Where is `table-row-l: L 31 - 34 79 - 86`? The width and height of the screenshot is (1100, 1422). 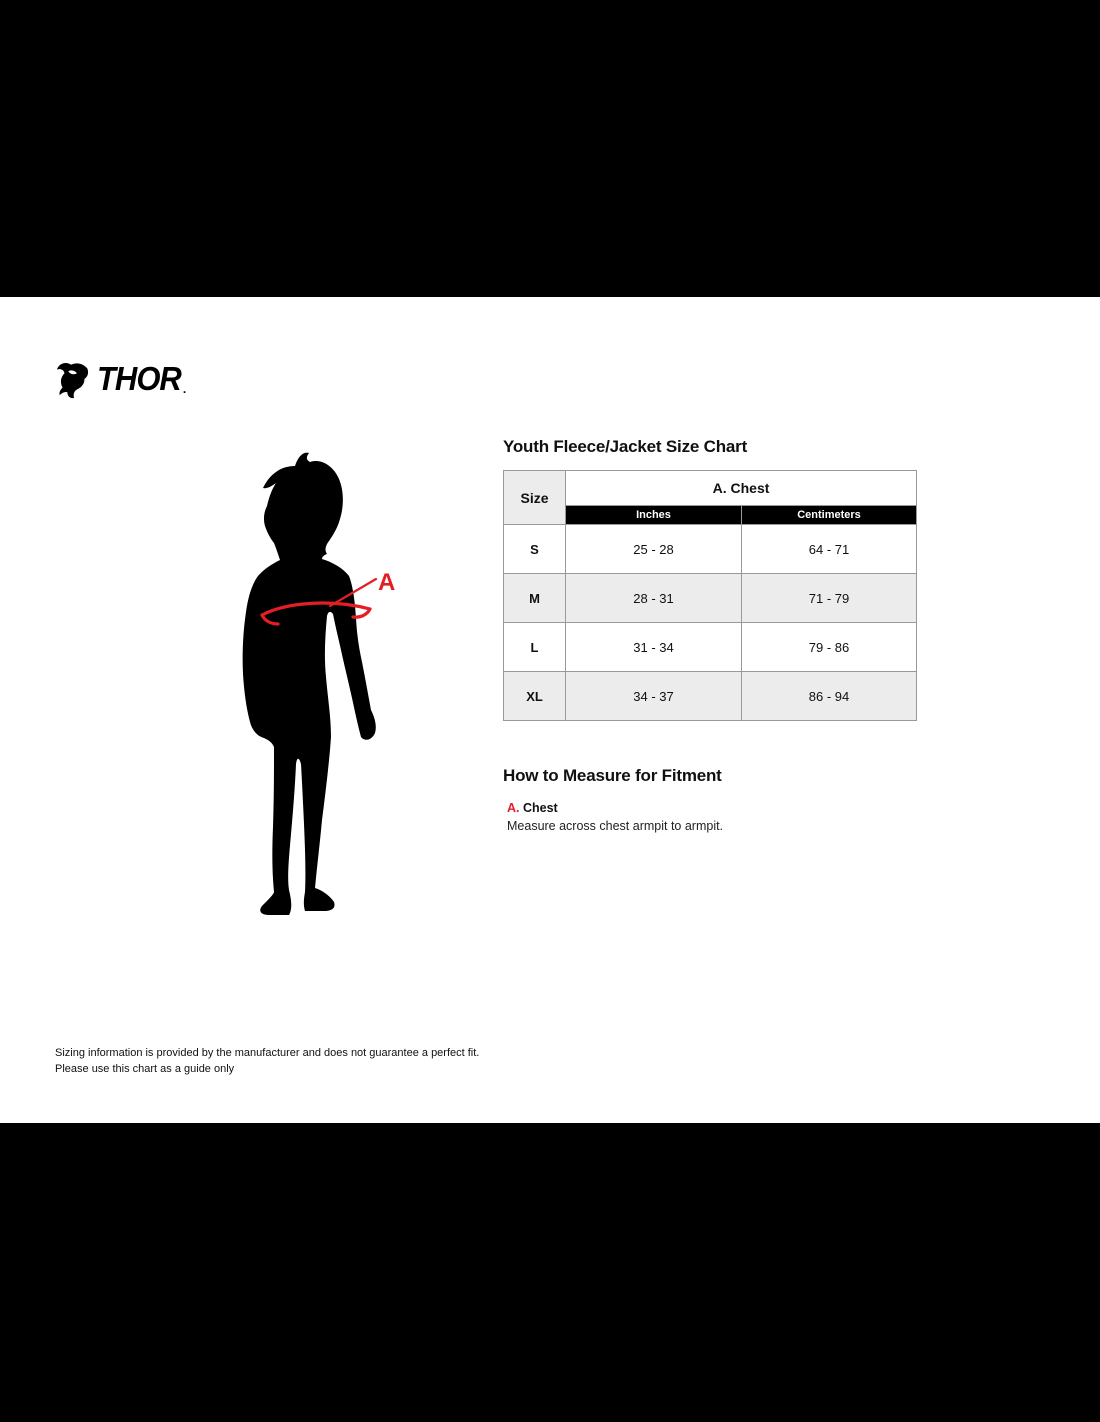
table-row-l: L 31 - 34 79 - 86 is located at coordinates (710, 647).